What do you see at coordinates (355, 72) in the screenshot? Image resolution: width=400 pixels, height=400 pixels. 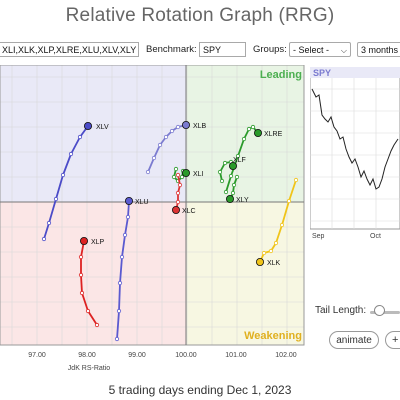 I see `spy-panel-header` at bounding box center [355, 72].